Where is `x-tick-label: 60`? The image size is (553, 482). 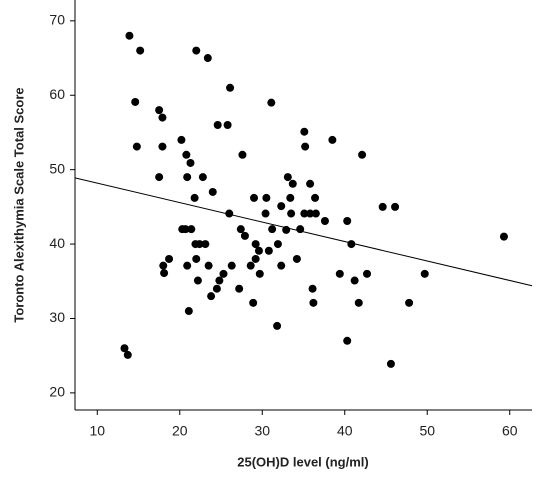
x-tick-label: 60 is located at coordinates (510, 431).